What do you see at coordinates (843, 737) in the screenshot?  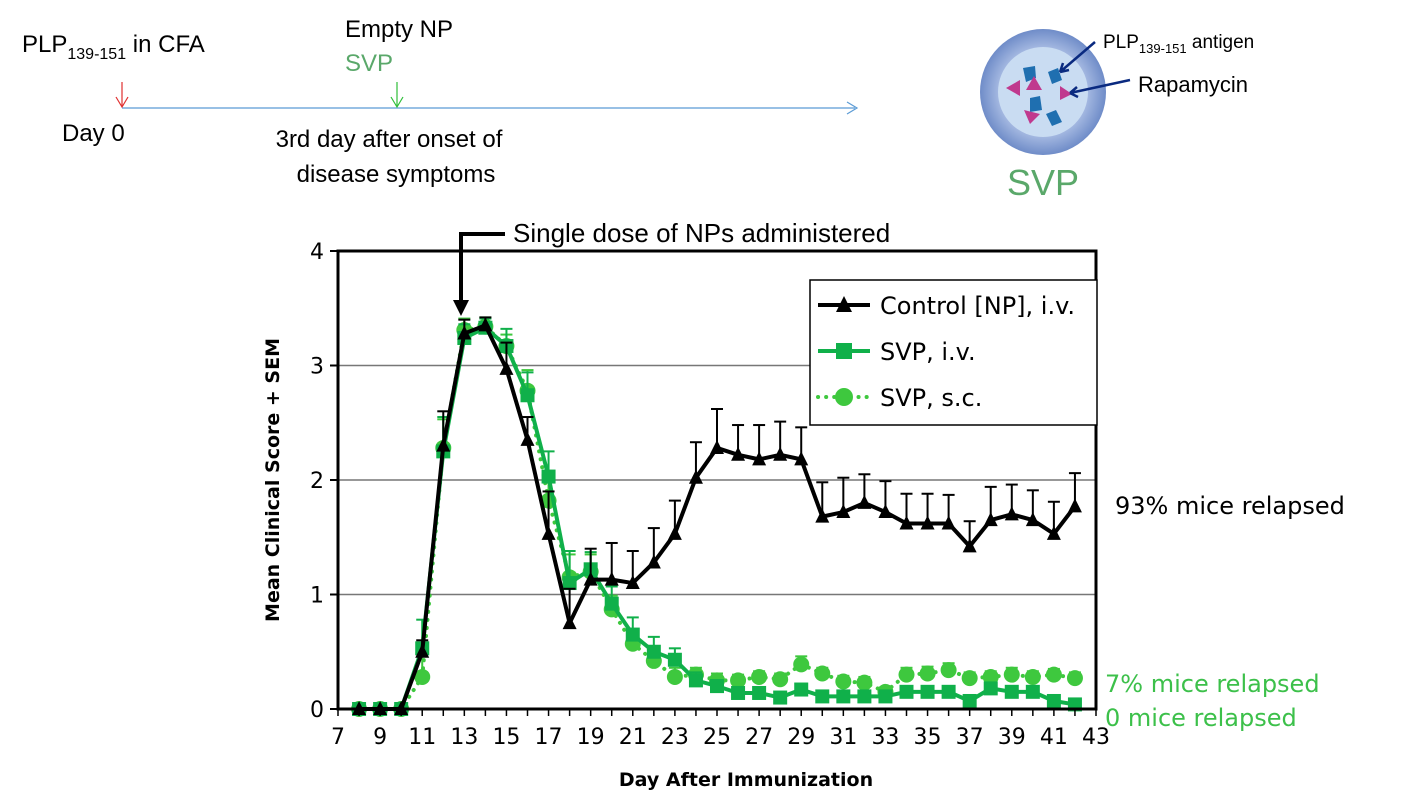 I see `x-tick-label: 31` at bounding box center [843, 737].